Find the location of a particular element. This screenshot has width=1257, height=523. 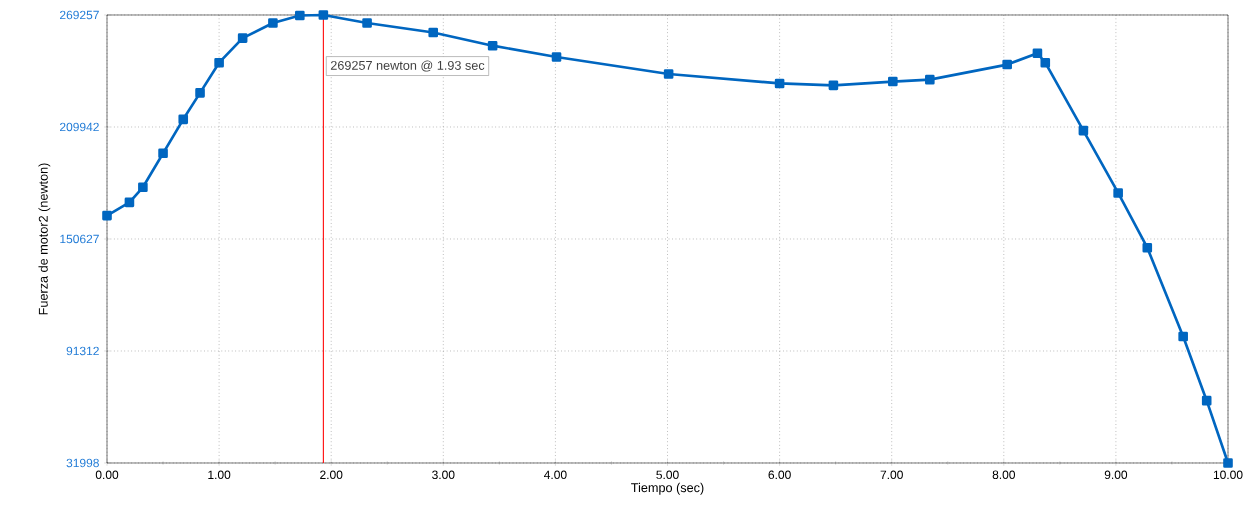

y-tick-label: 31998 is located at coordinates (82, 463).